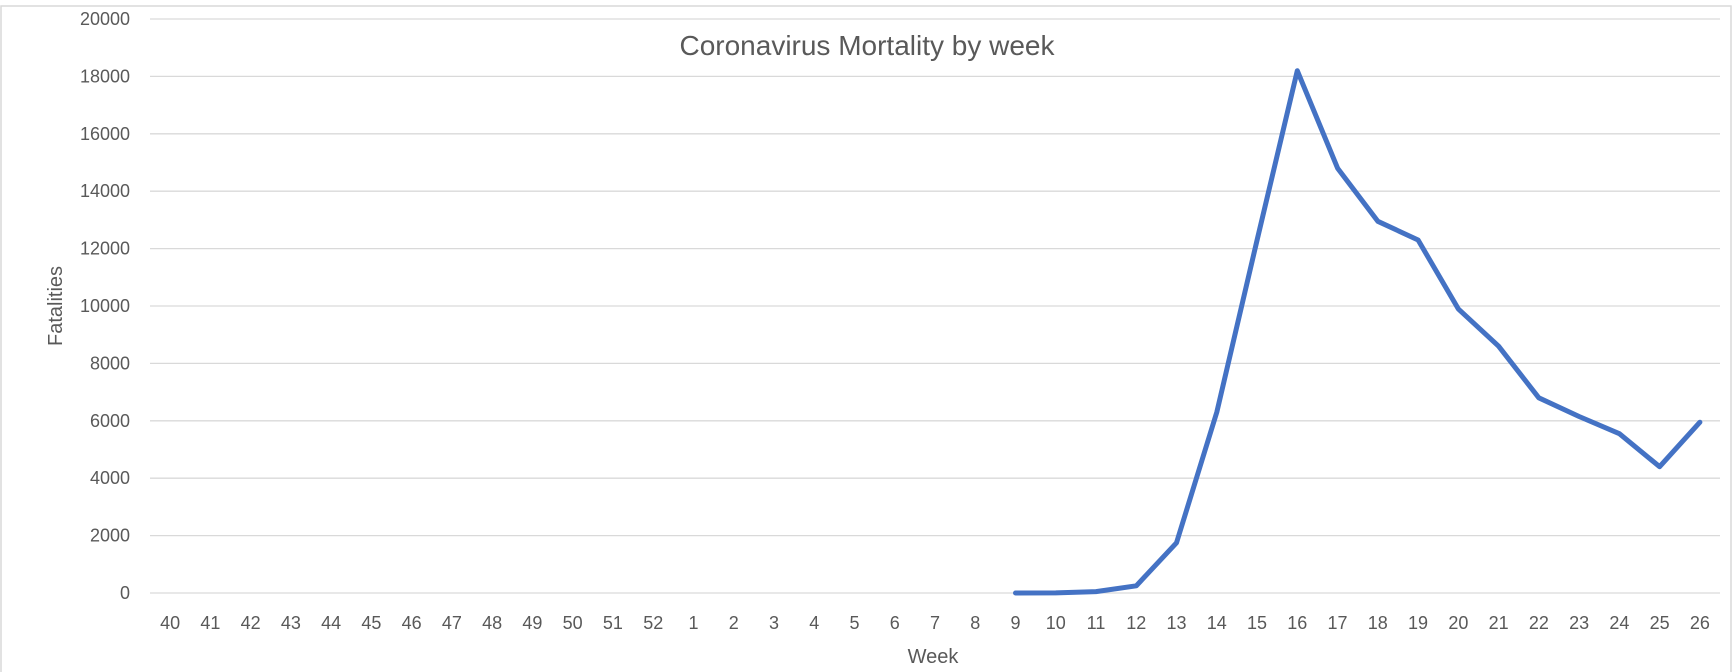  Describe the element at coordinates (110, 536) in the screenshot. I see `y-tick-label: 2000` at that location.